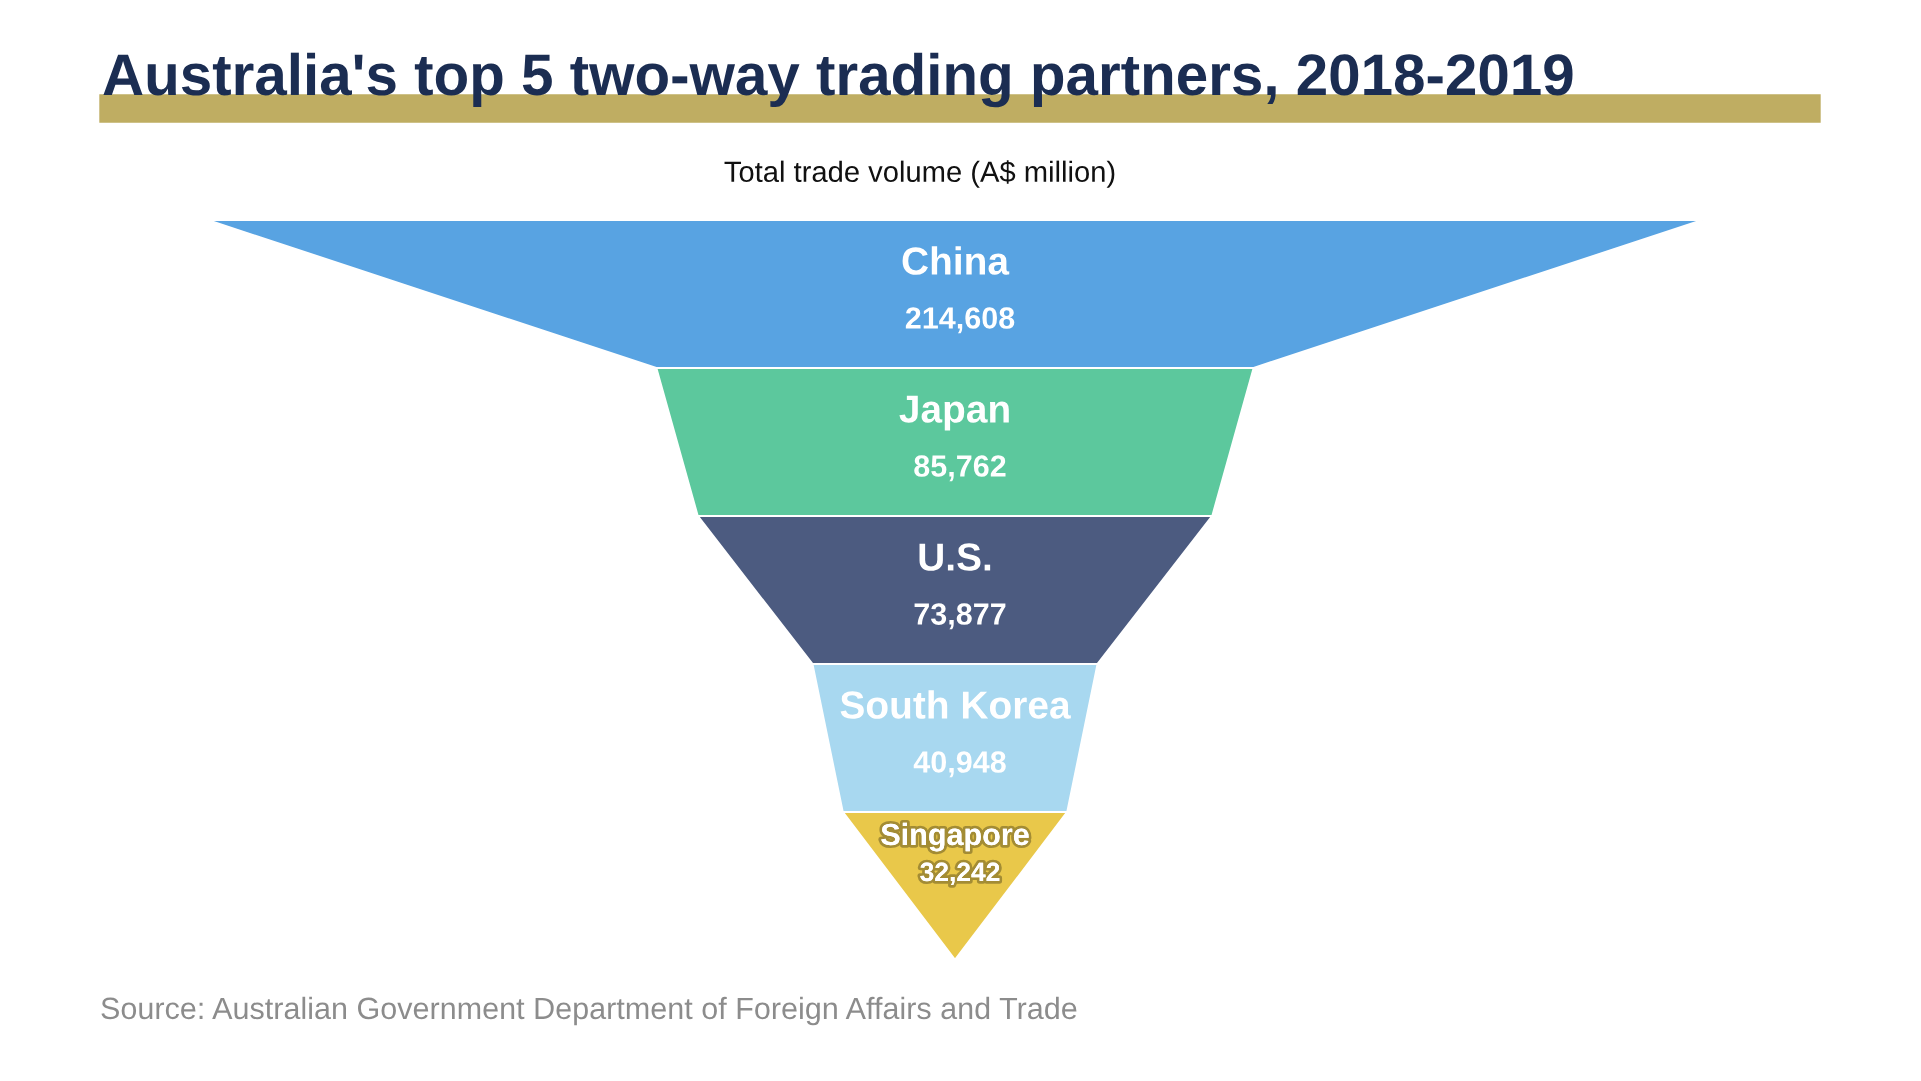  Describe the element at coordinates (960, 616) in the screenshot. I see `data-label: 73,877` at that location.